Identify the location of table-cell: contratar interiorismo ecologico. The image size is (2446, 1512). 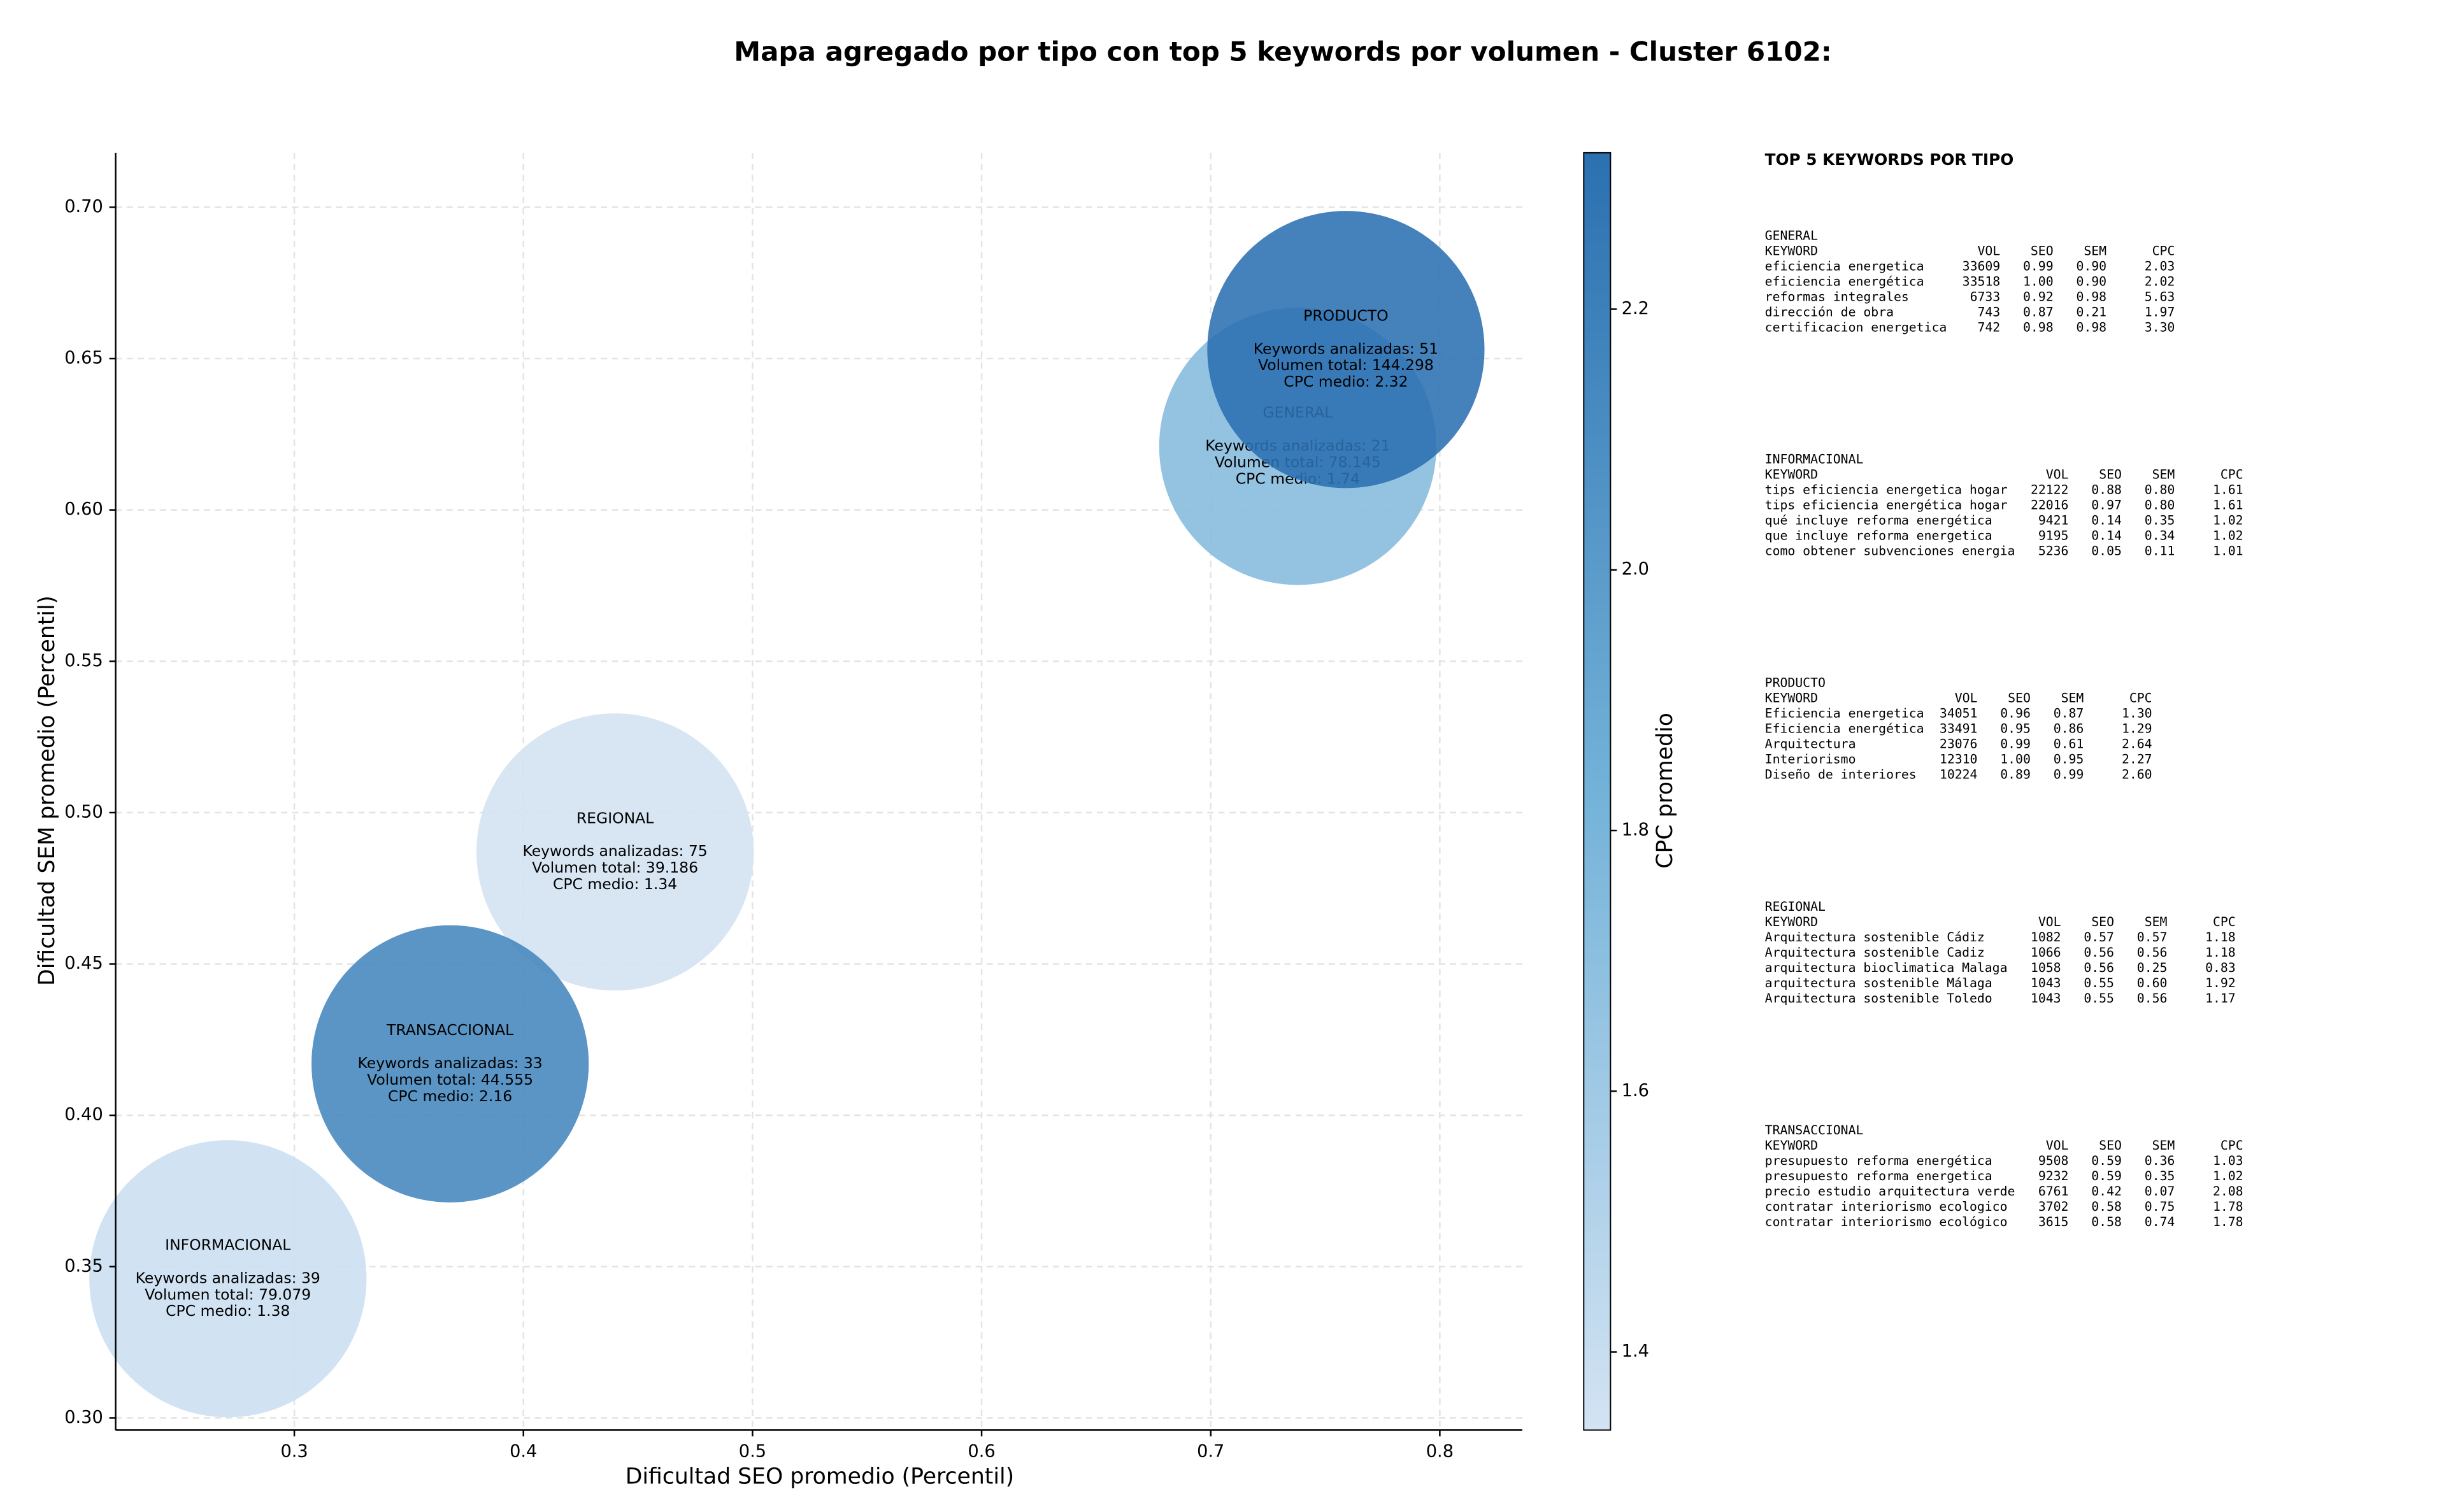
(1887, 1206).